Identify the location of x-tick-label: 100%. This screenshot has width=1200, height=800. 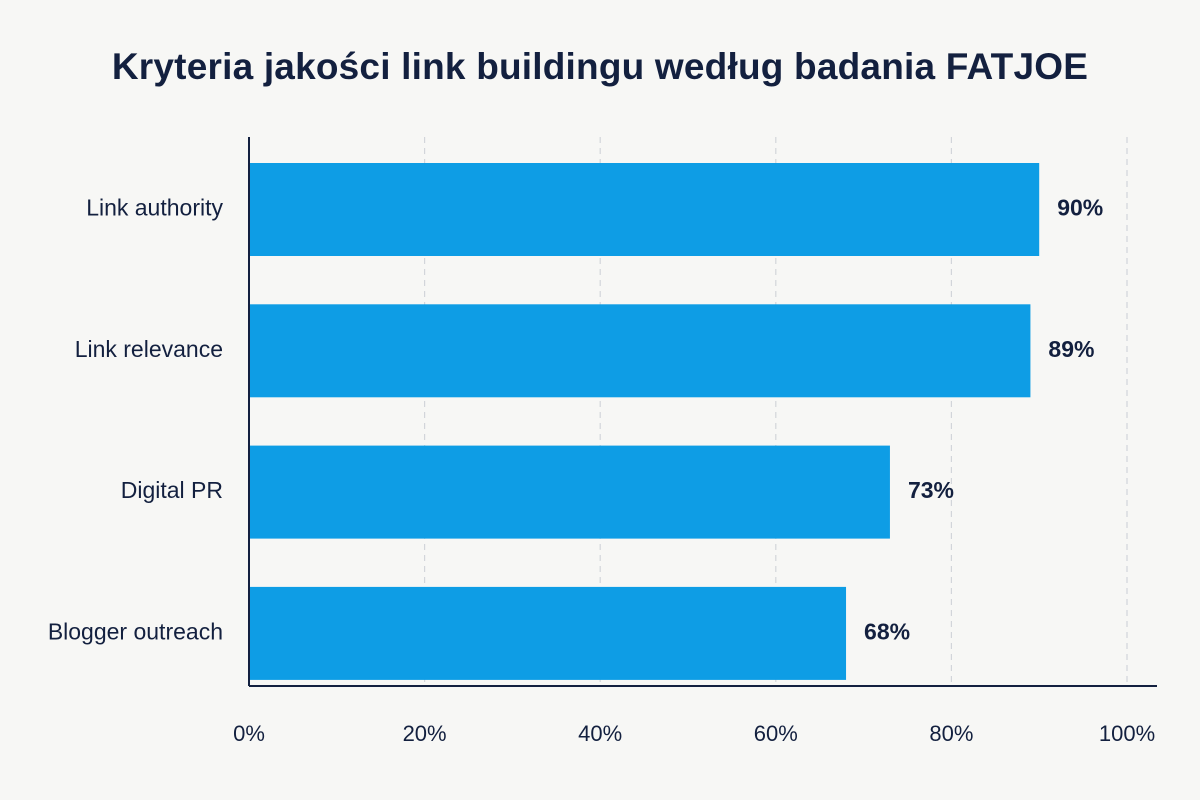
(1127, 733).